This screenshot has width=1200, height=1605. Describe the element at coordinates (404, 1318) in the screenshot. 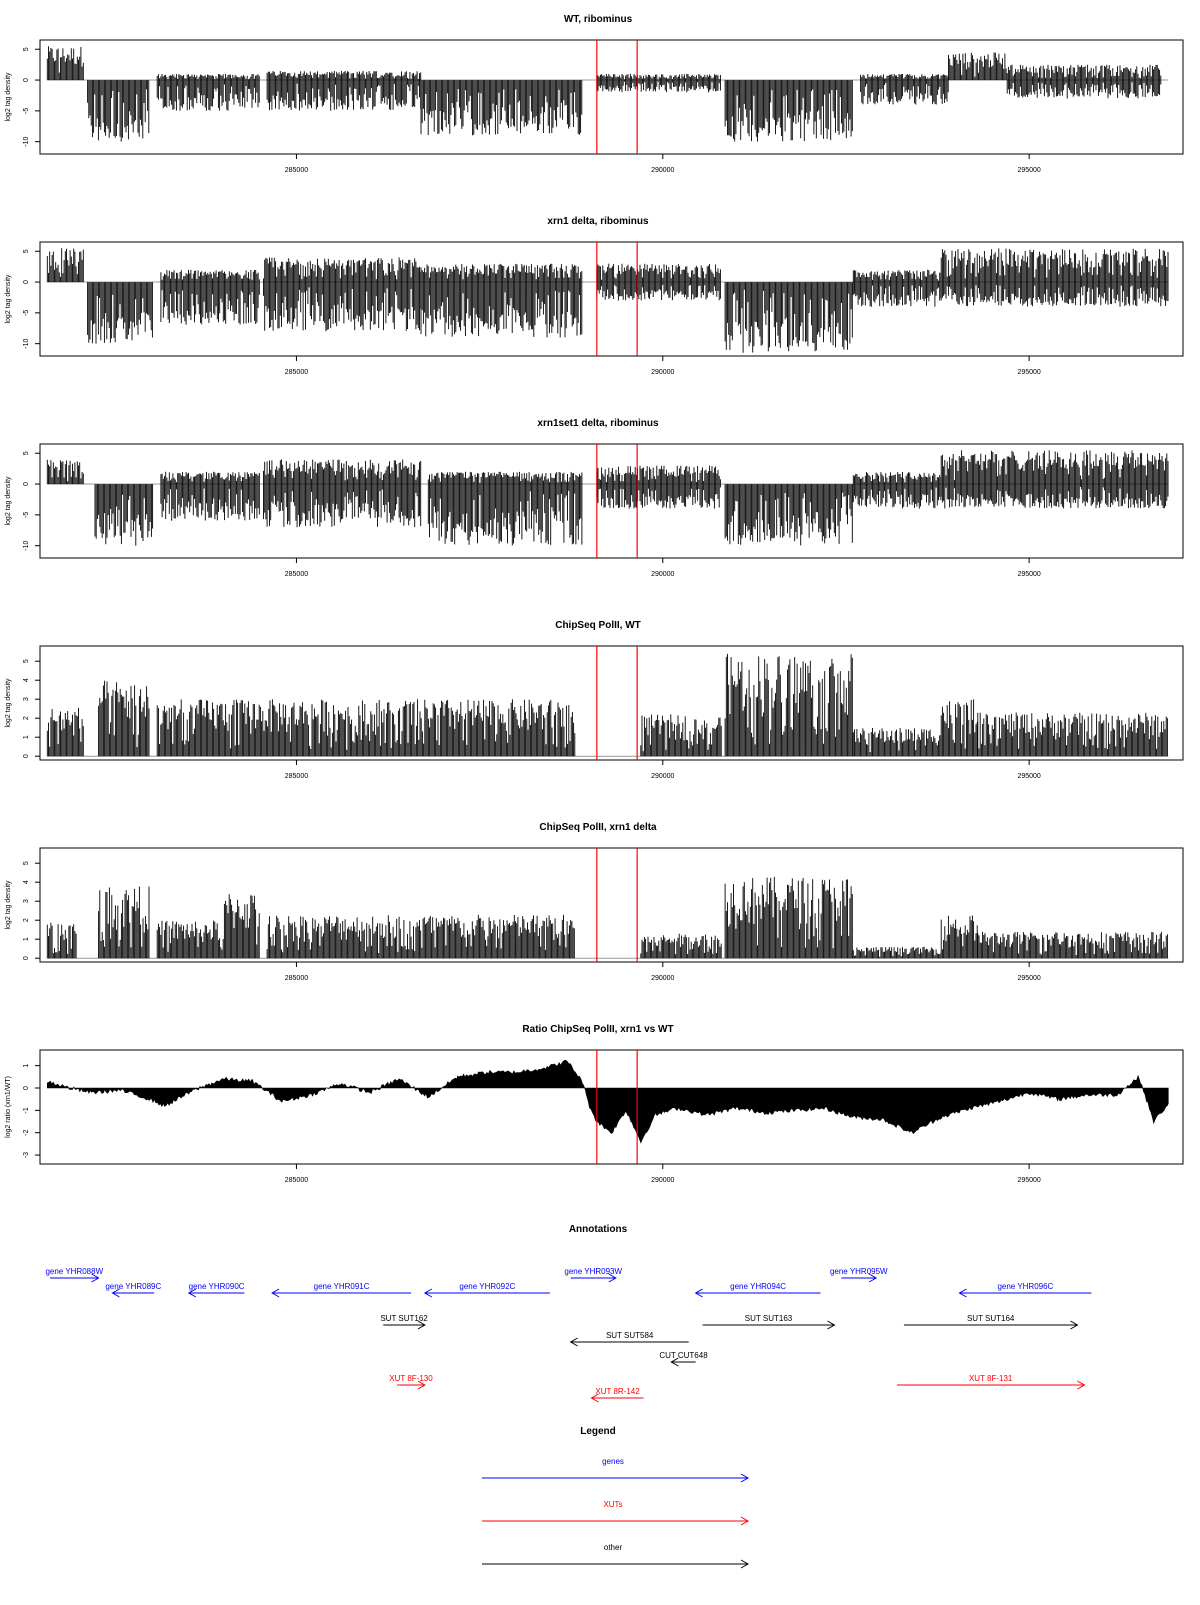

I see `feature-label: SUT SUT162` at that location.